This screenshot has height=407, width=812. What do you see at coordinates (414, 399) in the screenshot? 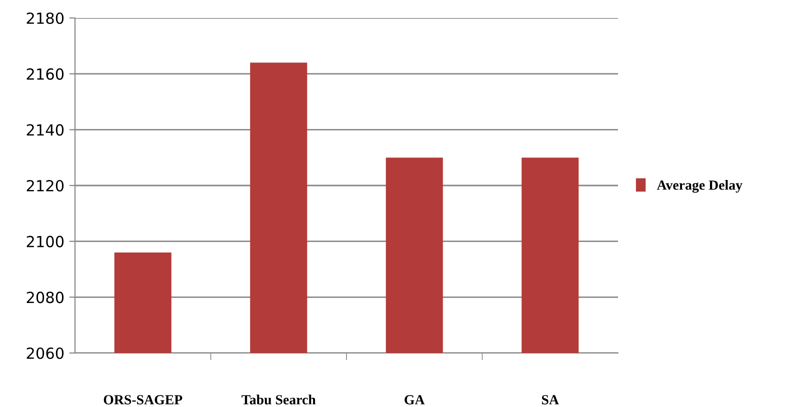
I see `x-tick-label: GA` at bounding box center [414, 399].